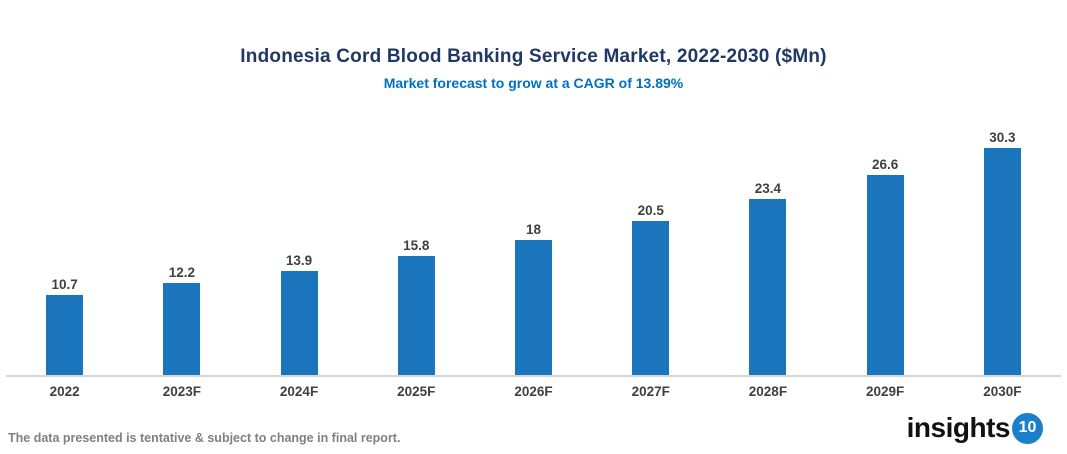 The width and height of the screenshot is (1067, 454). Describe the element at coordinates (1027, 428) in the screenshot. I see `logo-badge: 10` at that location.